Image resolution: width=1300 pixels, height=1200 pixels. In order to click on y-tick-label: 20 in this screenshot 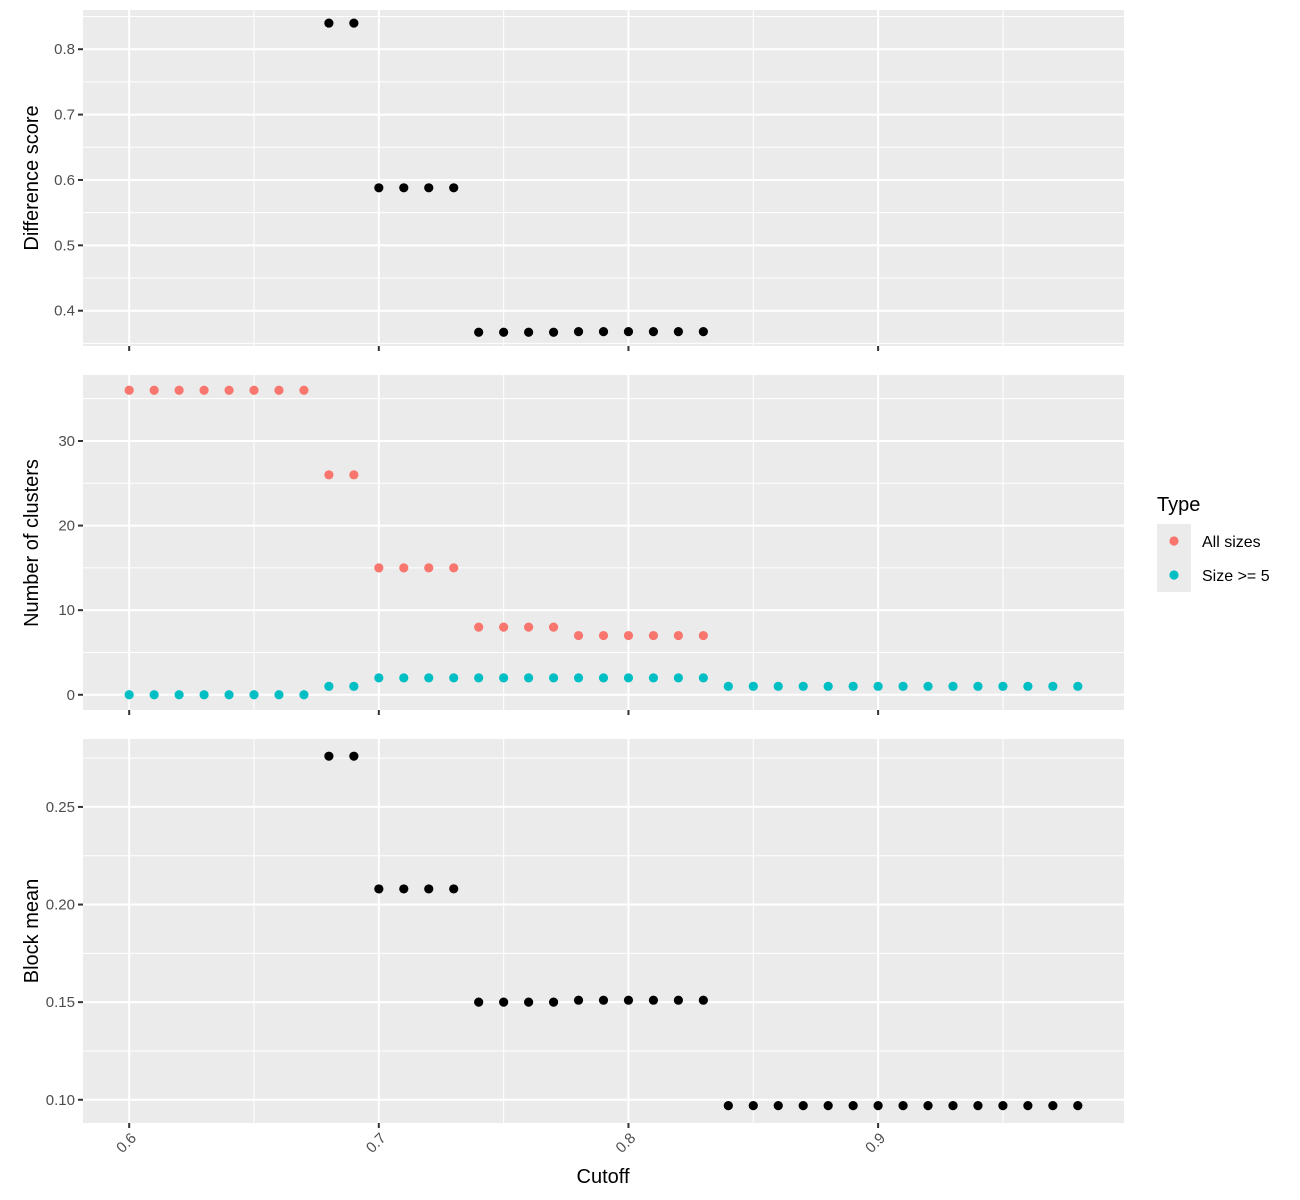, I will do `click(66, 526)`.